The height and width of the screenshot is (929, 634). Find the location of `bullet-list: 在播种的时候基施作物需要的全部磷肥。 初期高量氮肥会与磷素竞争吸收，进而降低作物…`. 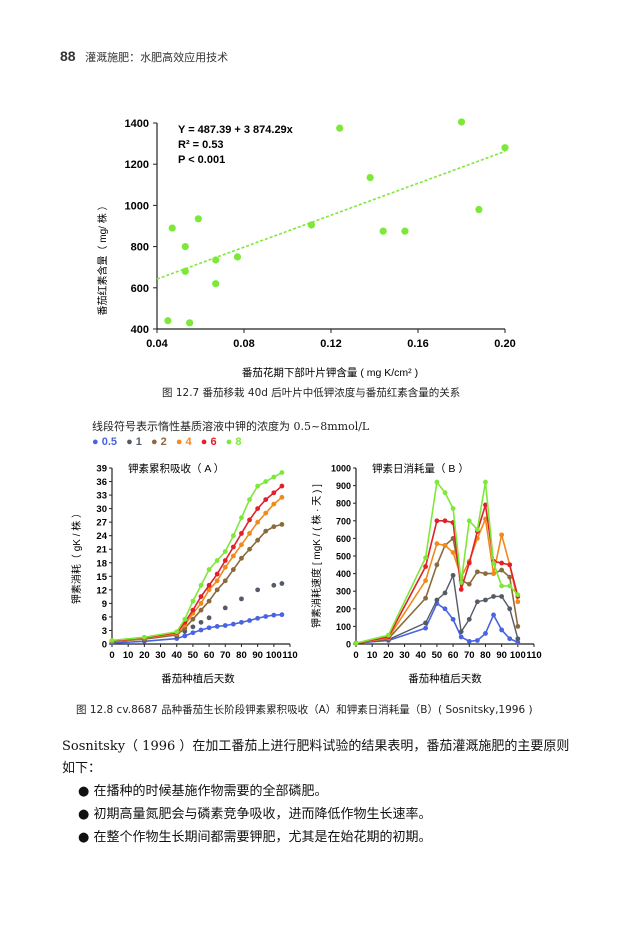

bullet-list: 在播种的时候基施作物需要的全部磷肥。 初期高量氮肥会与磷素竞争吸收，进而降低作物… is located at coordinates (254, 814).